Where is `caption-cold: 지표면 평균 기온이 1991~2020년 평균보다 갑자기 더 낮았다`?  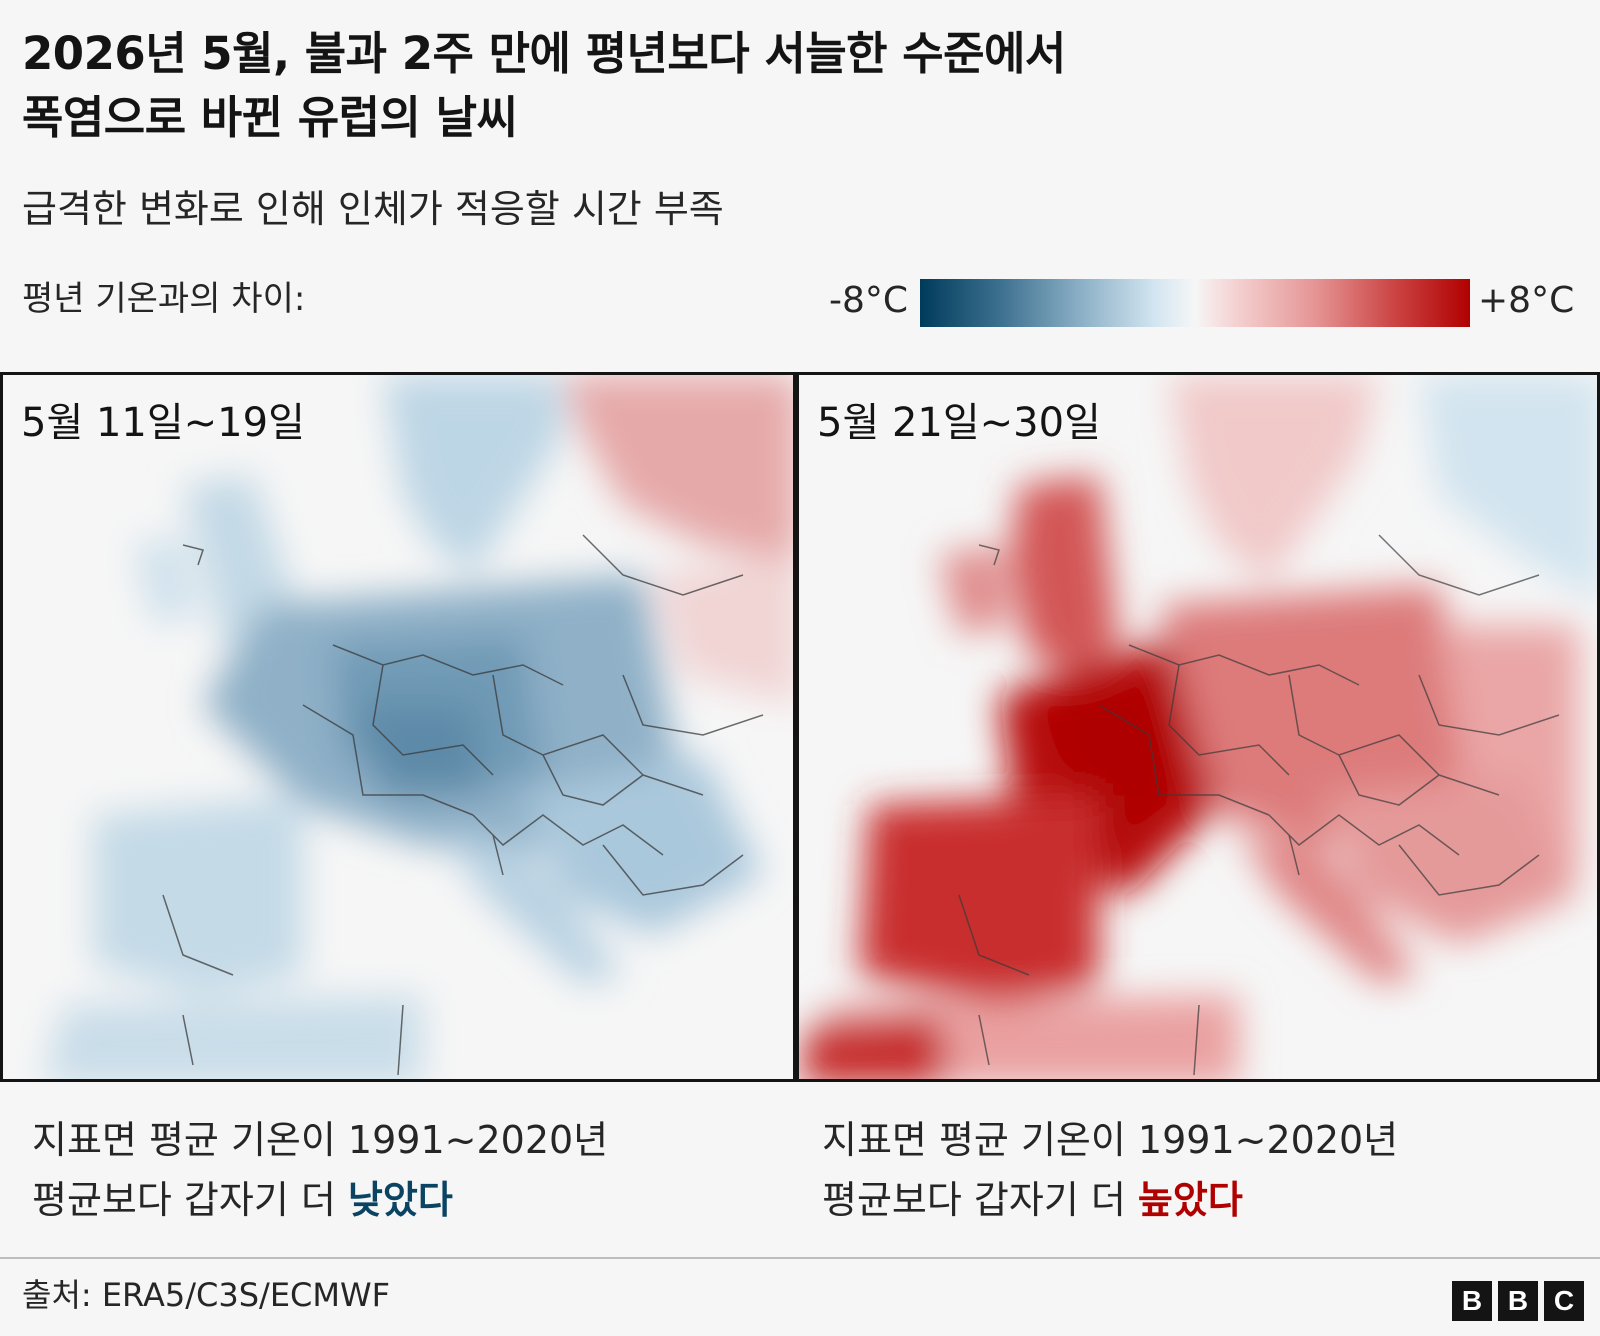 caption-cold: 지표면 평균 기온이 1991~2020년 평균보다 갑자기 더 낮았다 is located at coordinates (412, 1170).